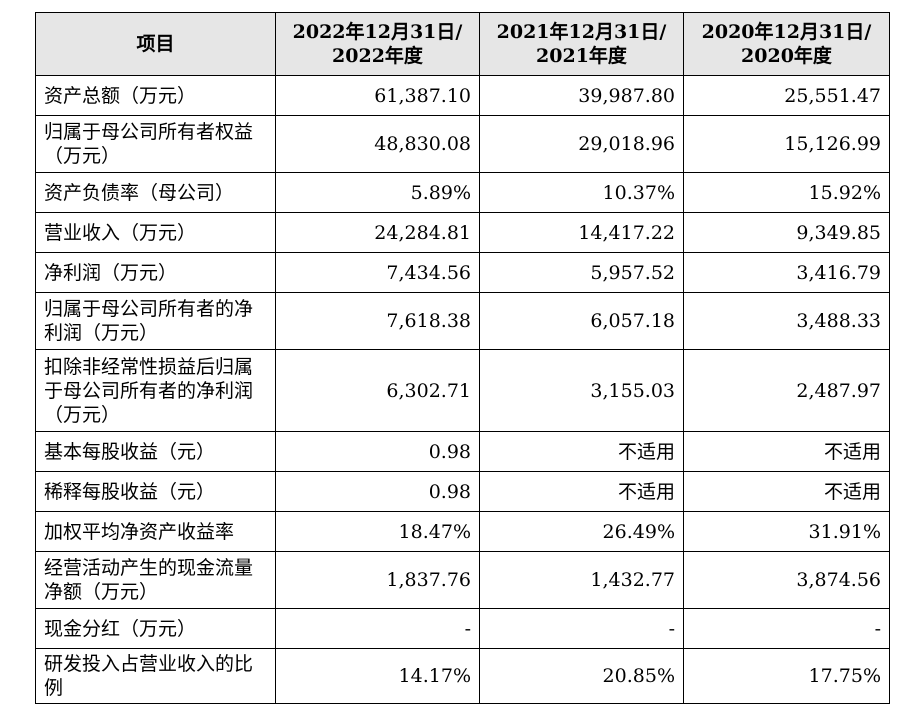  What do you see at coordinates (786, 676) in the screenshot?
I see `cell-2020: 17.75%` at bounding box center [786, 676].